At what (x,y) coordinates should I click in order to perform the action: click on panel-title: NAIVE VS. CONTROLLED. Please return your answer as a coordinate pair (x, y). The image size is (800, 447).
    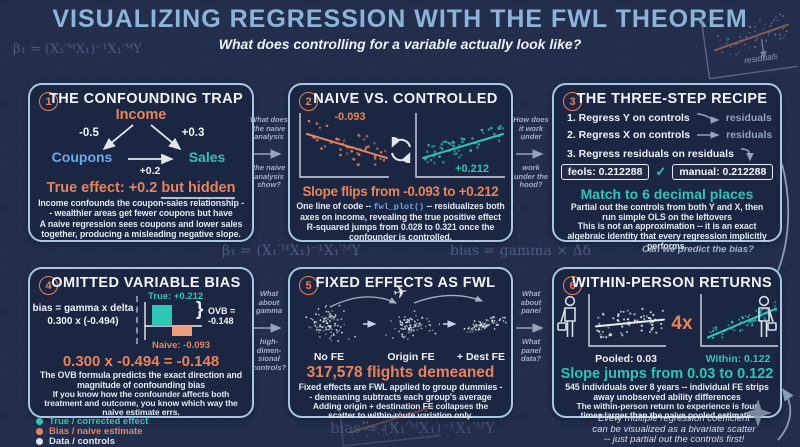
    Looking at the image, I should click on (405, 99).